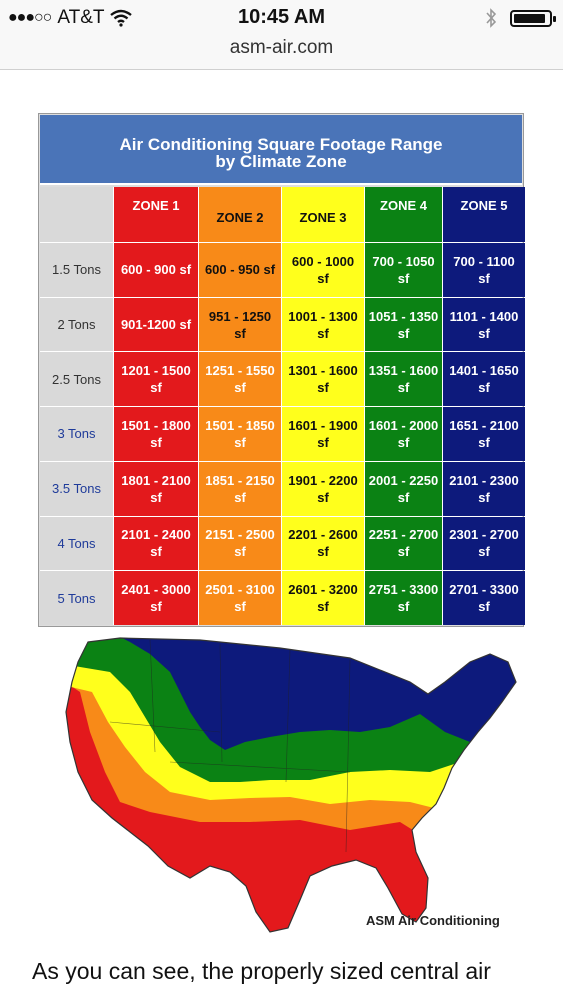  I want to click on range-cell: 2151 - 2500 sf, so click(240, 543).